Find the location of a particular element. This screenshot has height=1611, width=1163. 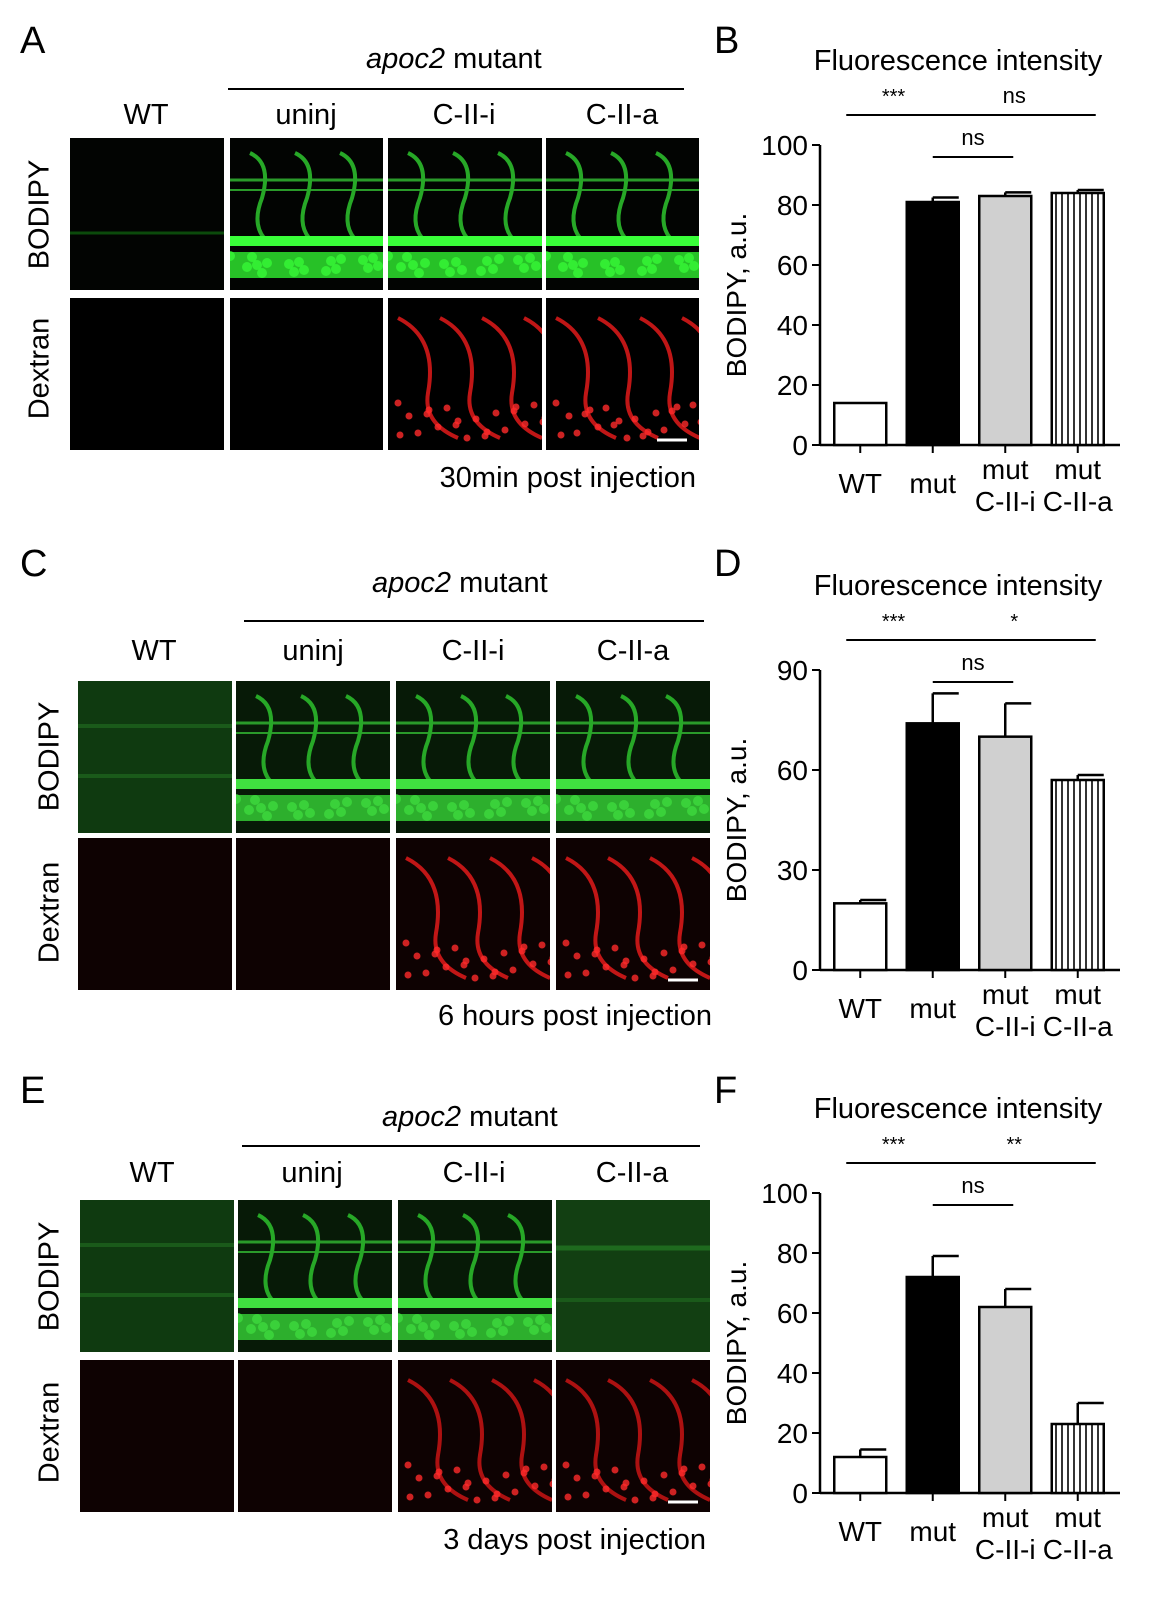

micrograph-dextran-c2a-c is located at coordinates (633, 914).